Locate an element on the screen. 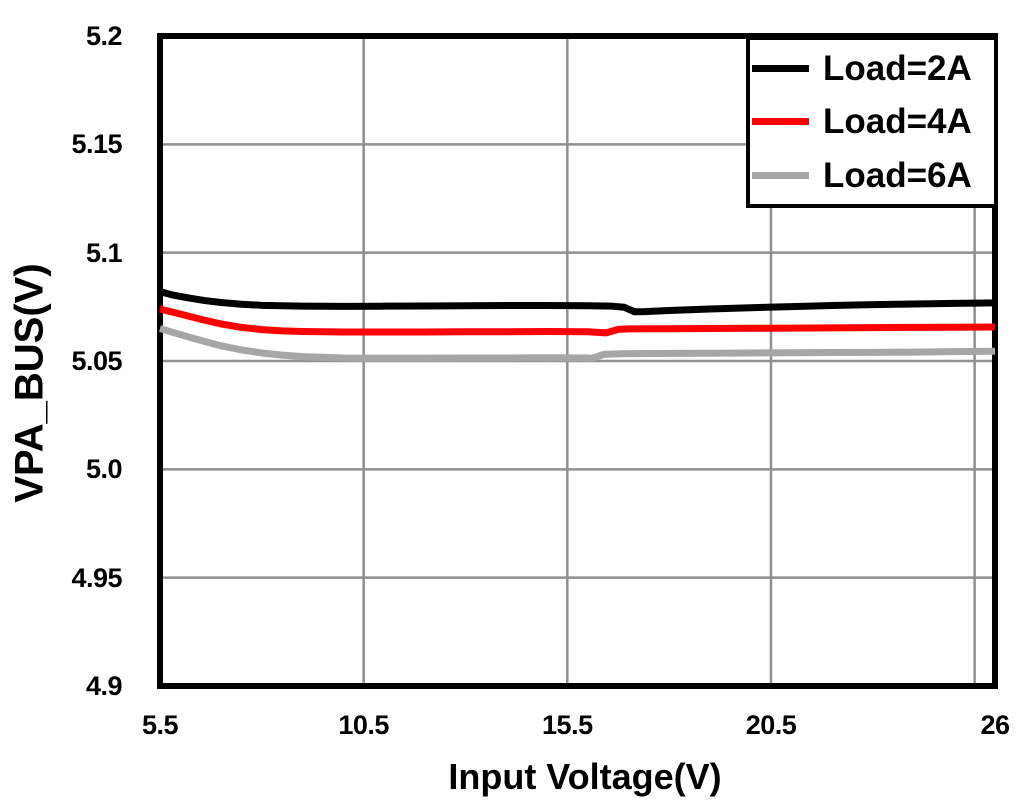 The height and width of the screenshot is (806, 1022). x-tick-label: 15.5 is located at coordinates (567, 725).